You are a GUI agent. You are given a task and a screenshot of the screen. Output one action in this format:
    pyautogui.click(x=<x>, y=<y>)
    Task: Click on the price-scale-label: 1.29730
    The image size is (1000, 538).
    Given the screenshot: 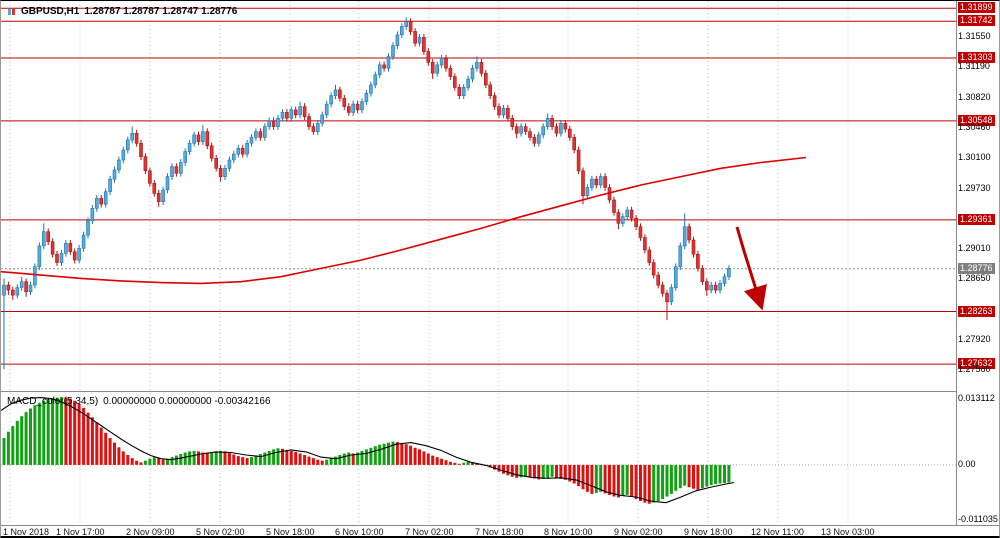 What is the action you would take?
    pyautogui.click(x=974, y=188)
    